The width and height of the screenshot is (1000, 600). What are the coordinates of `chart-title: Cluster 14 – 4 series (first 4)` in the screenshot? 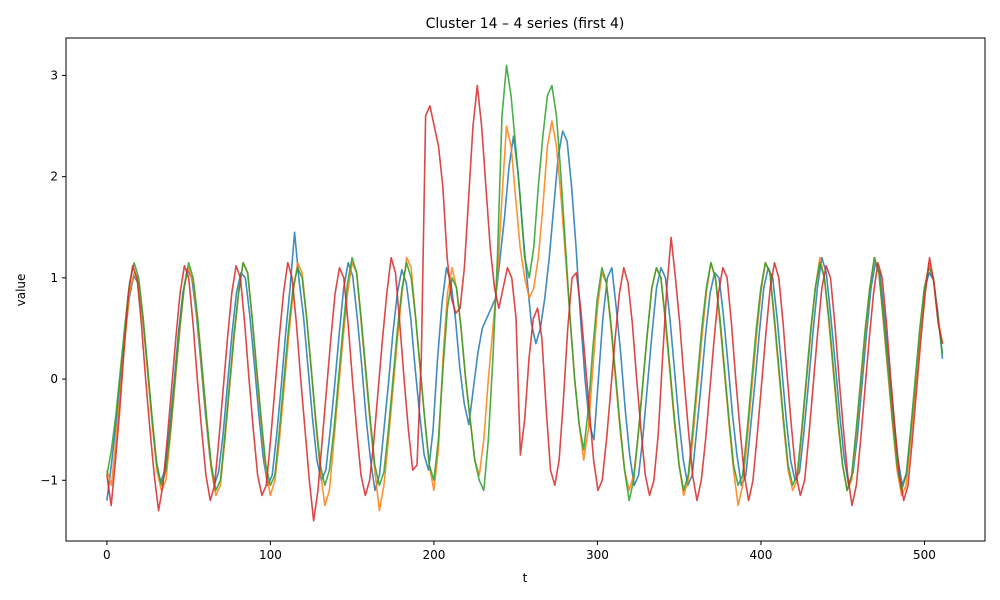 It's located at (525, 24).